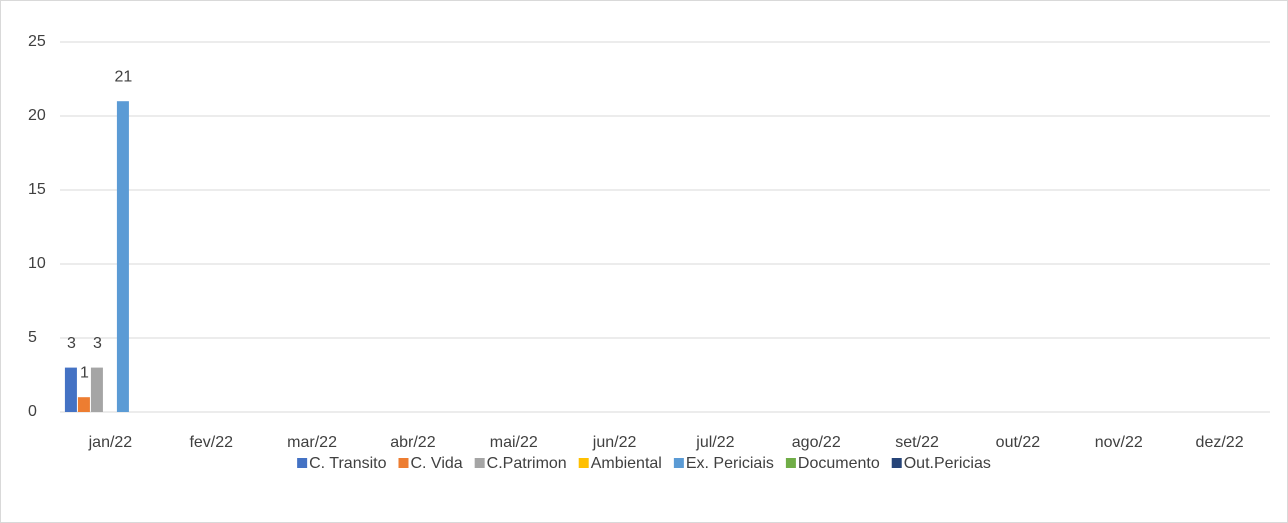  Describe the element at coordinates (514, 442) in the screenshot. I see `x-tick-label: mai/22` at that location.